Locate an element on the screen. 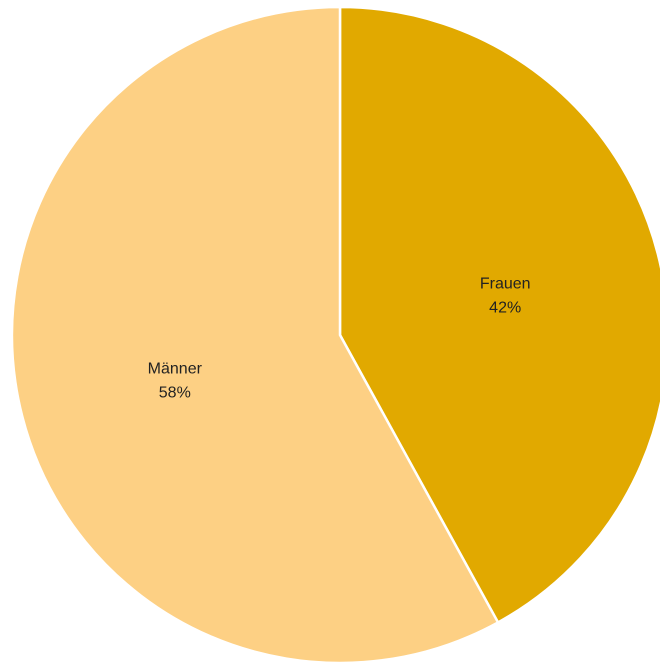  slice-label-m-nner: Männer is located at coordinates (175, 368).